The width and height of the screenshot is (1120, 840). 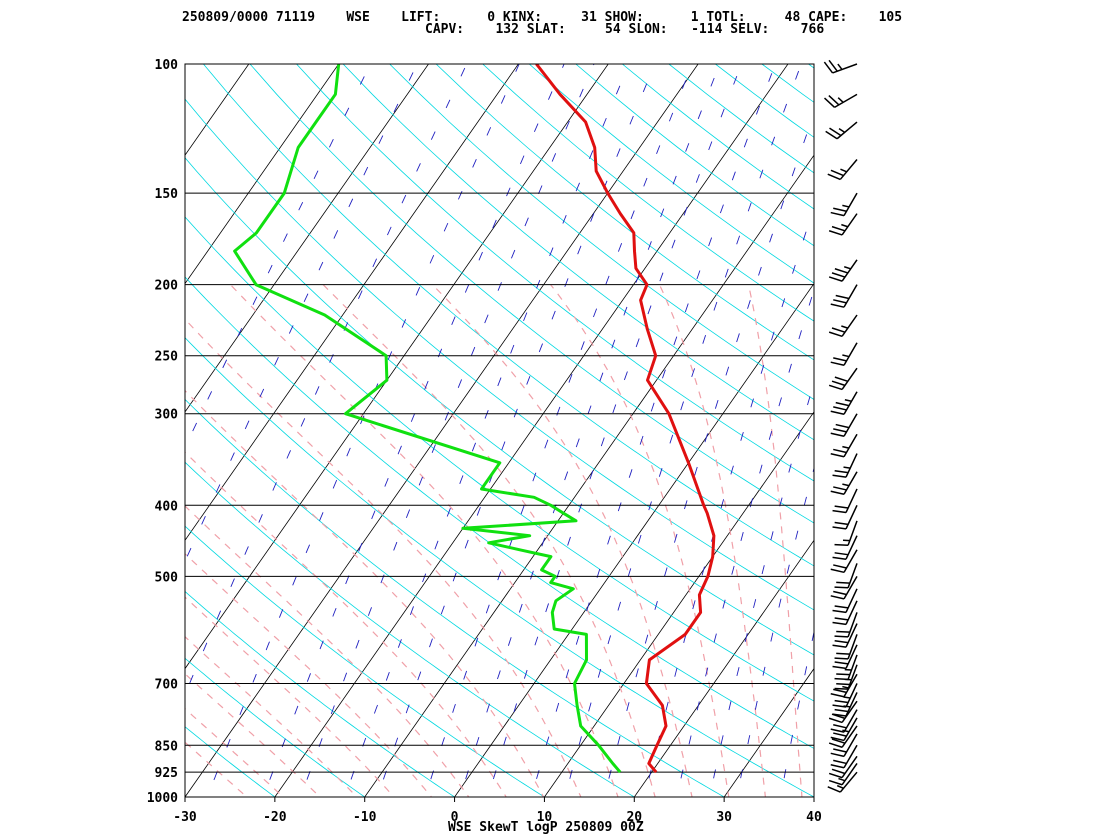 I want to click on mixing-ratio-line, so click(x=761, y=588).